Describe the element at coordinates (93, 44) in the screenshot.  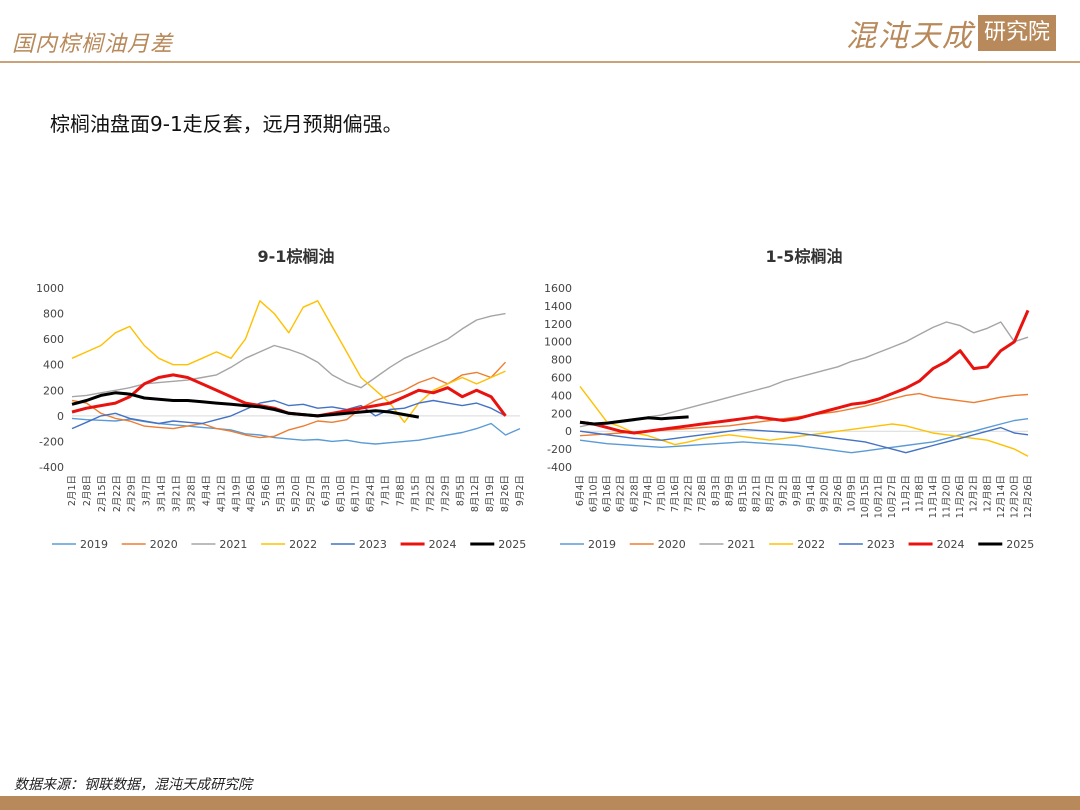
I see `page-title: 国内棕榈油月差` at that location.